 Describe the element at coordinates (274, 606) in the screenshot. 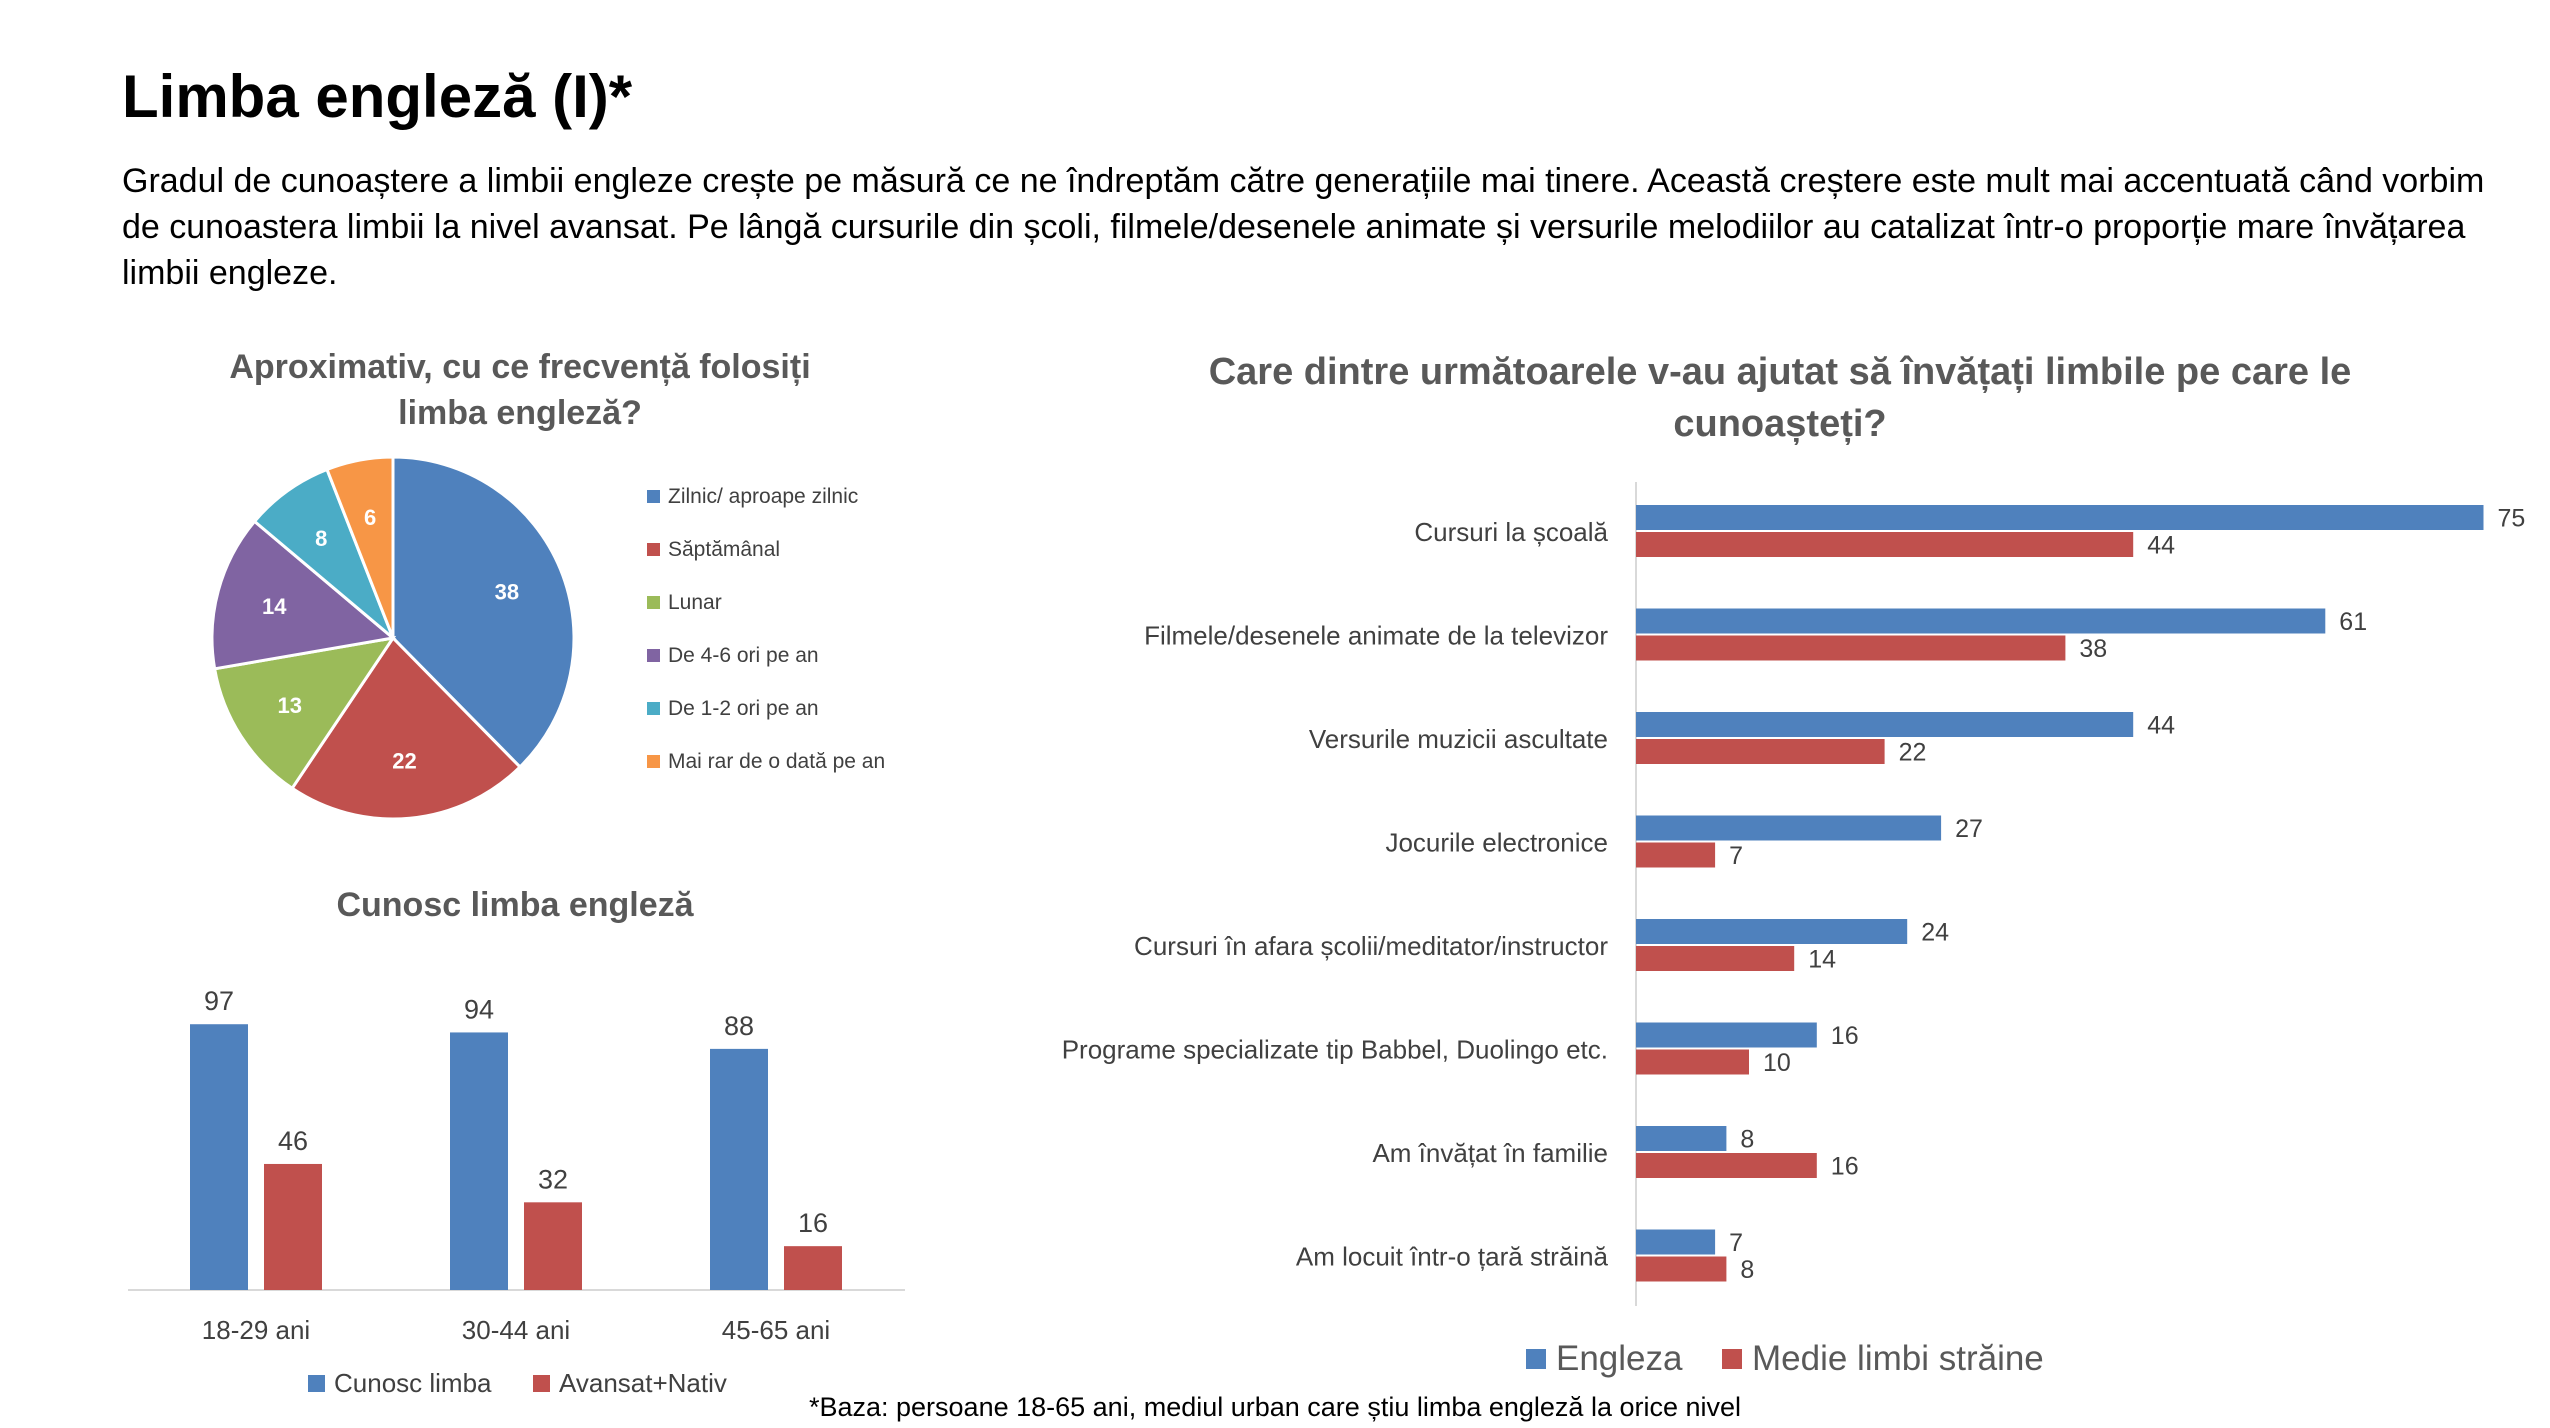

I see `pie-data-label: 14` at that location.